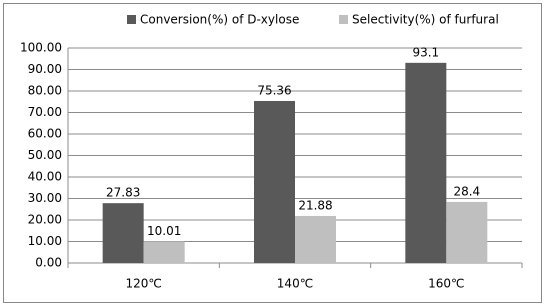  Describe the element at coordinates (143, 284) in the screenshot. I see `x-tick-label: 120℃` at that location.